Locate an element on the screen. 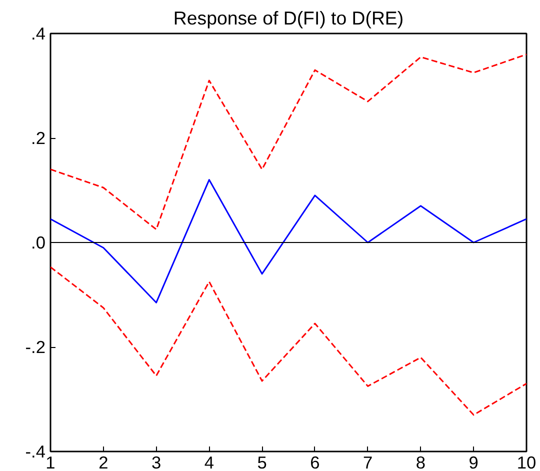 This screenshot has height=471, width=540. x-tick-label: 5 is located at coordinates (262, 461).